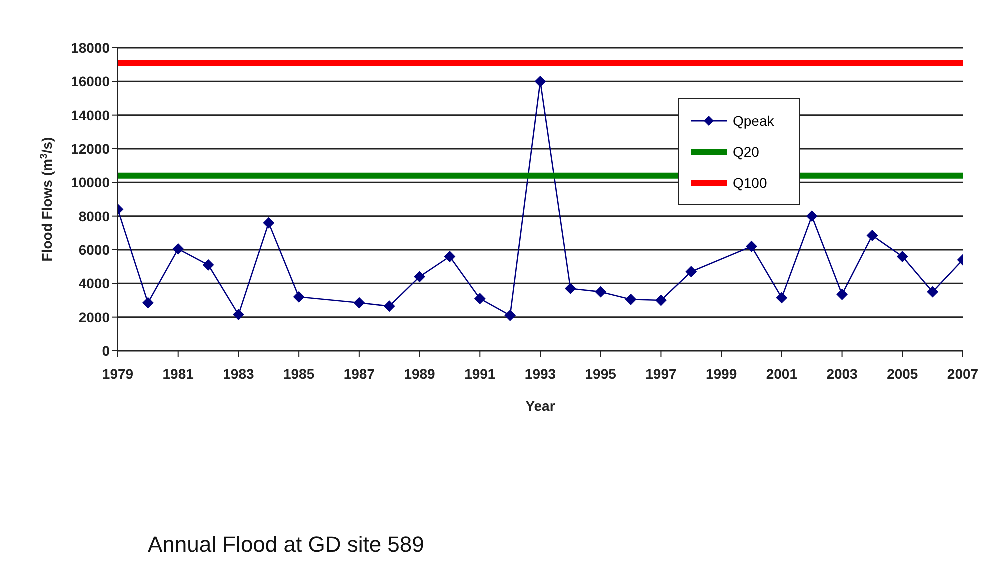 The width and height of the screenshot is (996, 574). I want to click on x-tick-label: 1991, so click(480, 374).